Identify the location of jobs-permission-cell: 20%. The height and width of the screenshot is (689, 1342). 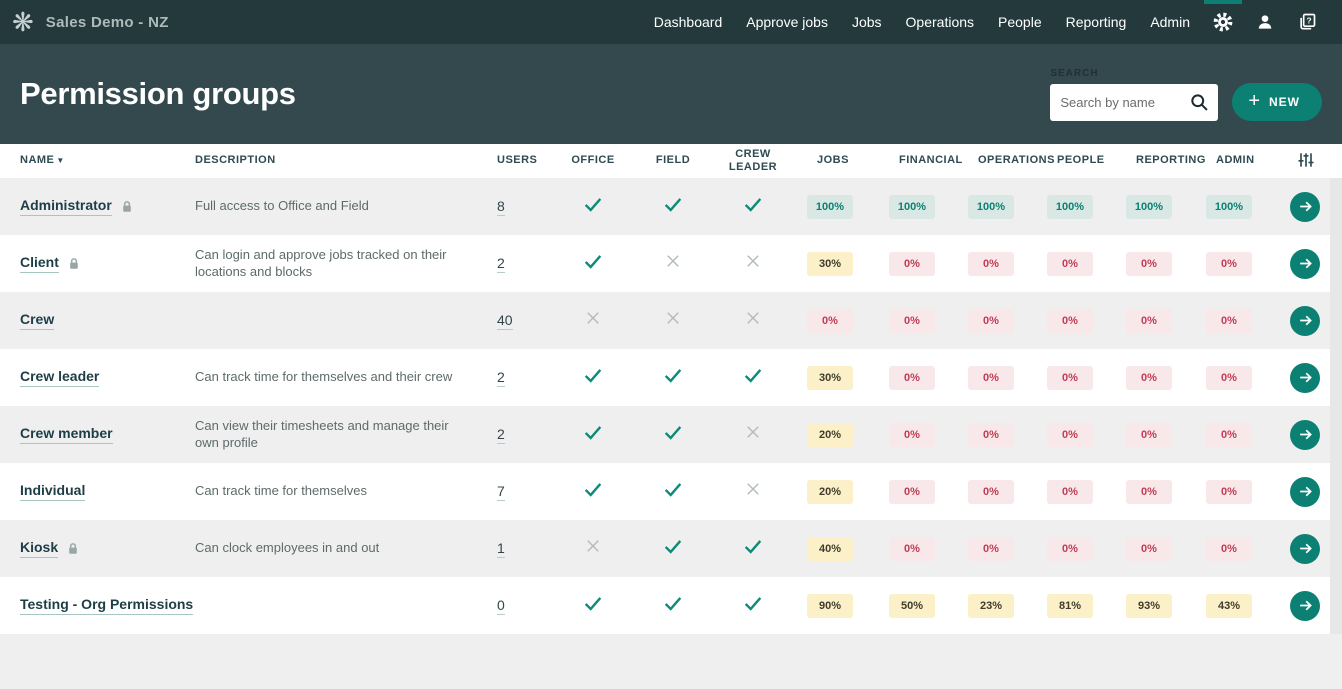
(834, 491).